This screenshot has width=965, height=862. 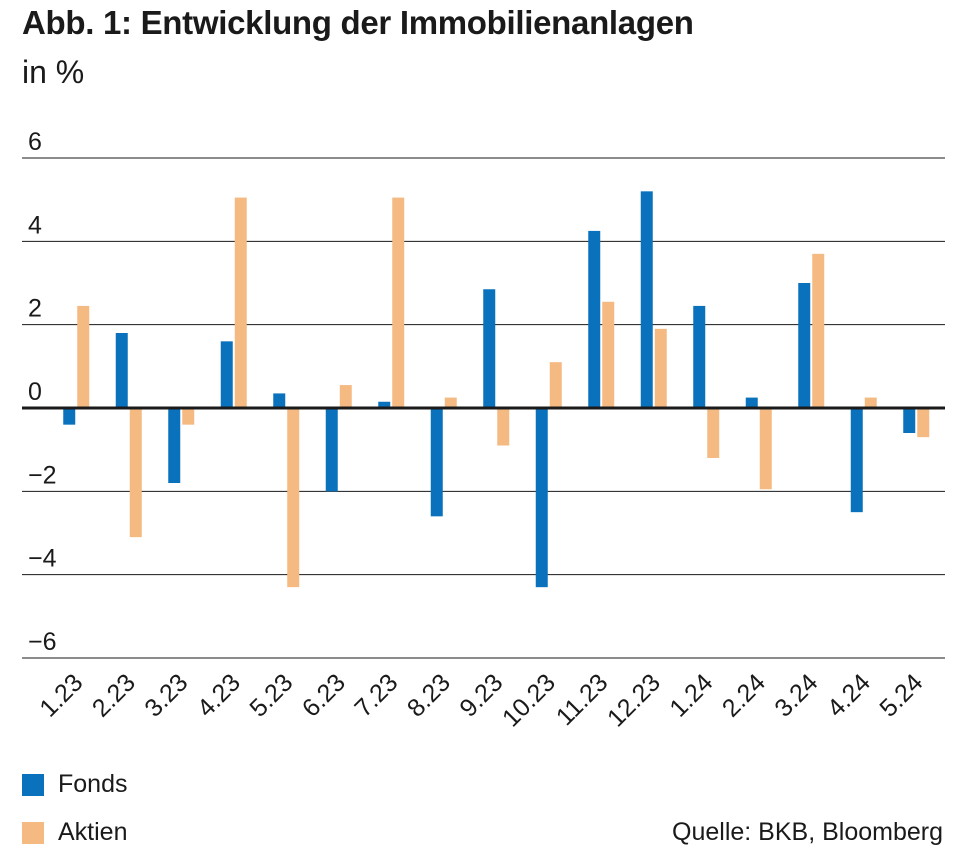 I want to click on x-tick-label: 8.23, so click(x=429, y=695).